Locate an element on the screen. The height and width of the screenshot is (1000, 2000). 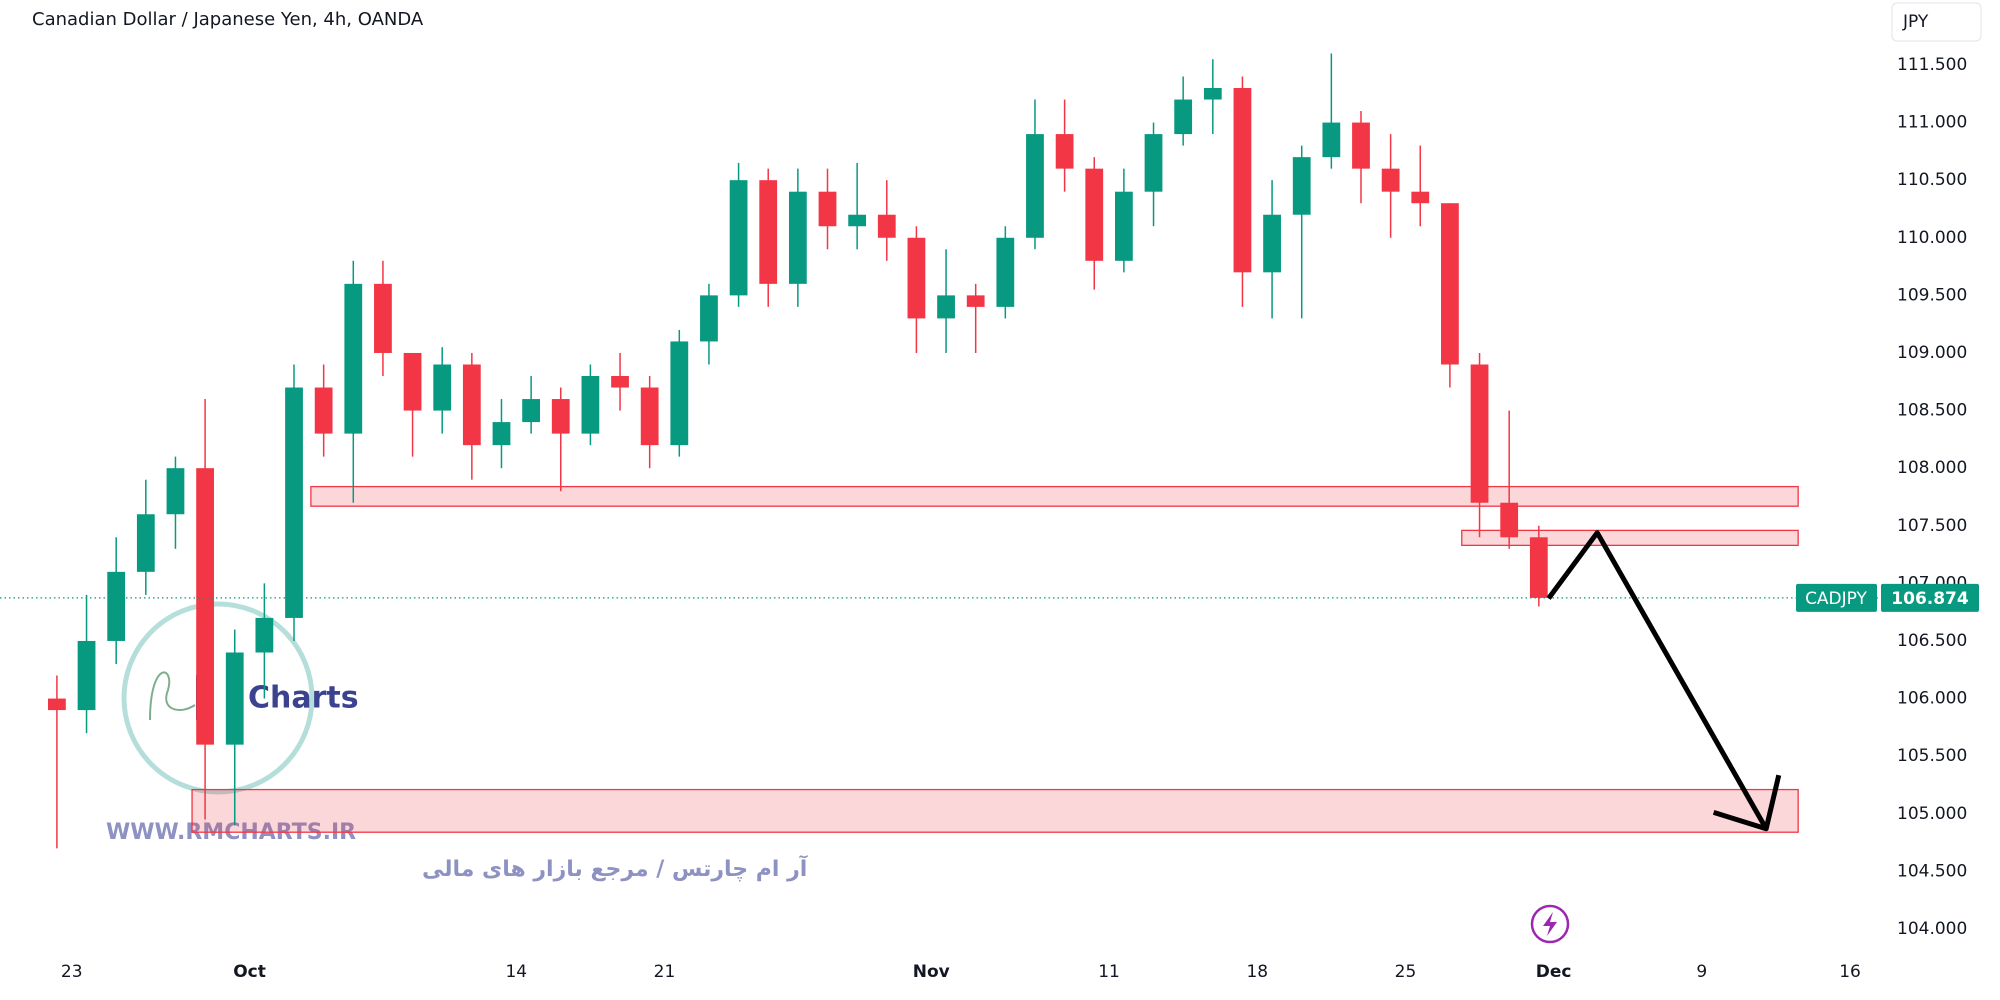
y-tick-label: 109.500 is located at coordinates (1932, 295).